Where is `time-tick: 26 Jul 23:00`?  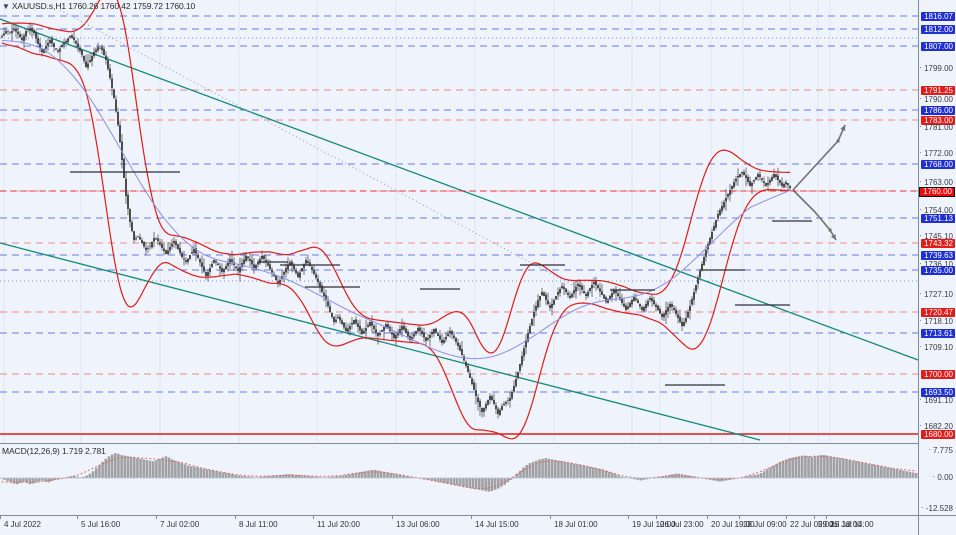
time-tick: 26 Jul 23:00 is located at coordinates (680, 522).